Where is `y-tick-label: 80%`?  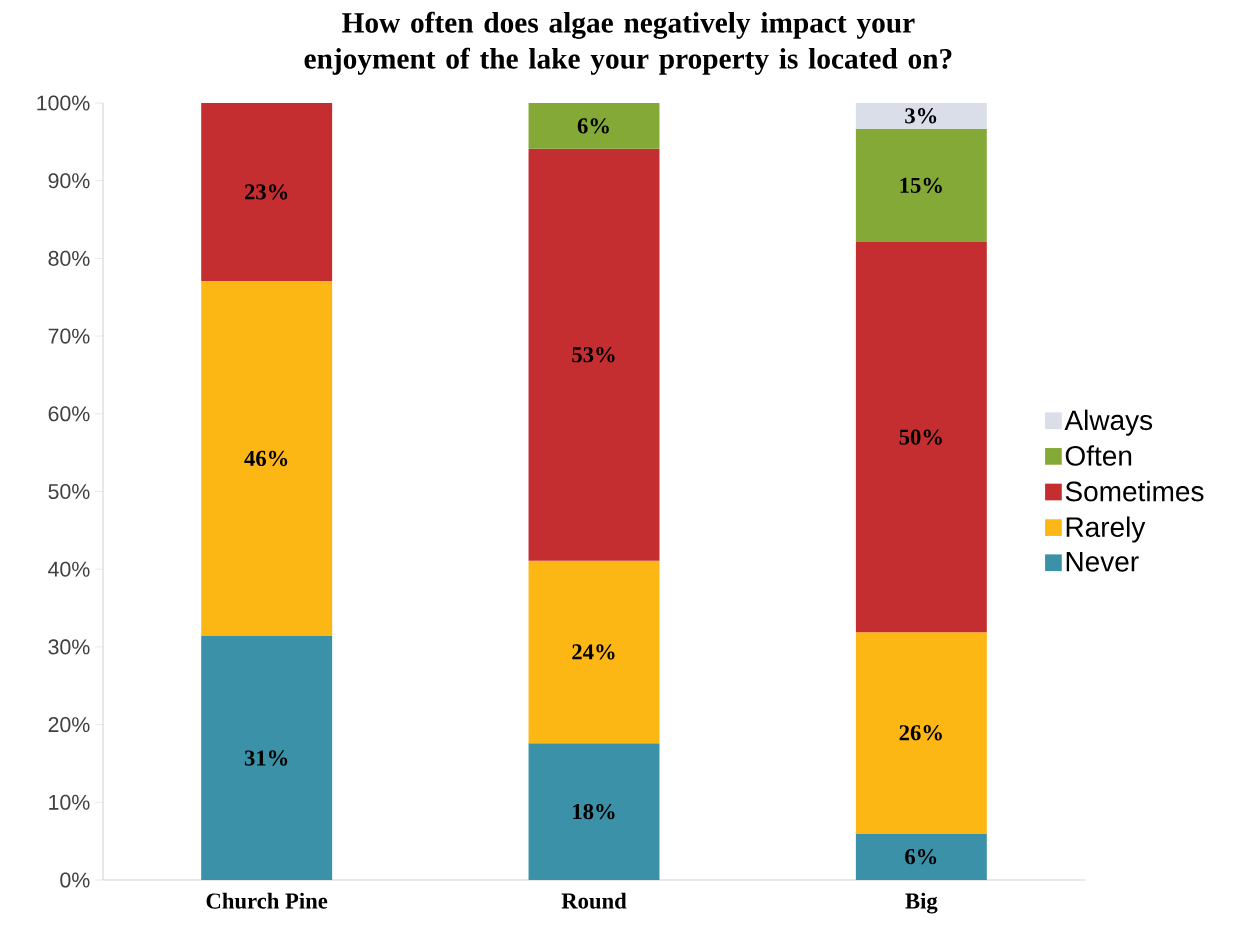 y-tick-label: 80% is located at coordinates (69, 258).